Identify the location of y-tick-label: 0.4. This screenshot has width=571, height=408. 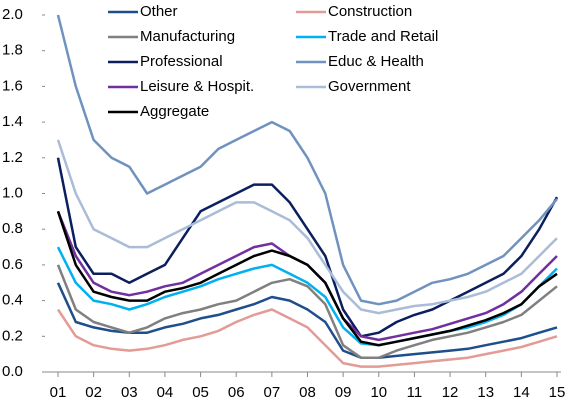
(12, 300).